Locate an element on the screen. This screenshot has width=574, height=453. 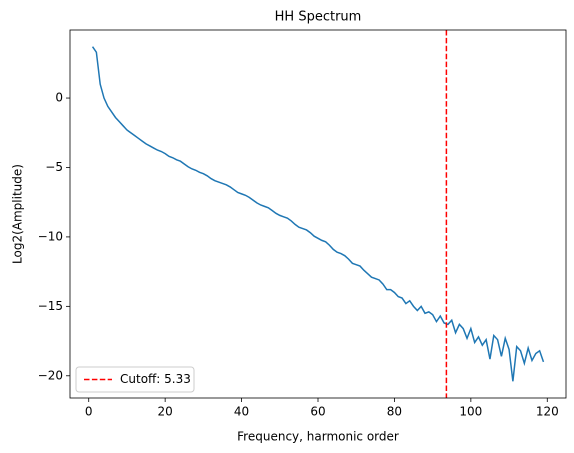
y-tick-label: −15 is located at coordinates (50, 306).